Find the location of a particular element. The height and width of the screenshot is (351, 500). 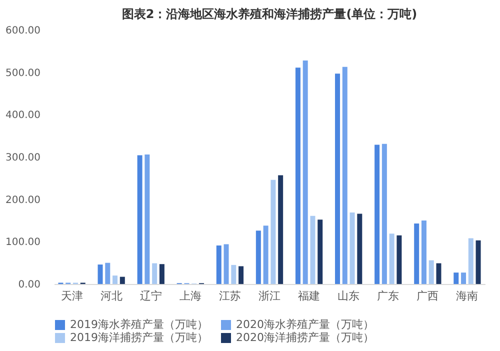

x-tick-label: 福建 is located at coordinates (309, 296).